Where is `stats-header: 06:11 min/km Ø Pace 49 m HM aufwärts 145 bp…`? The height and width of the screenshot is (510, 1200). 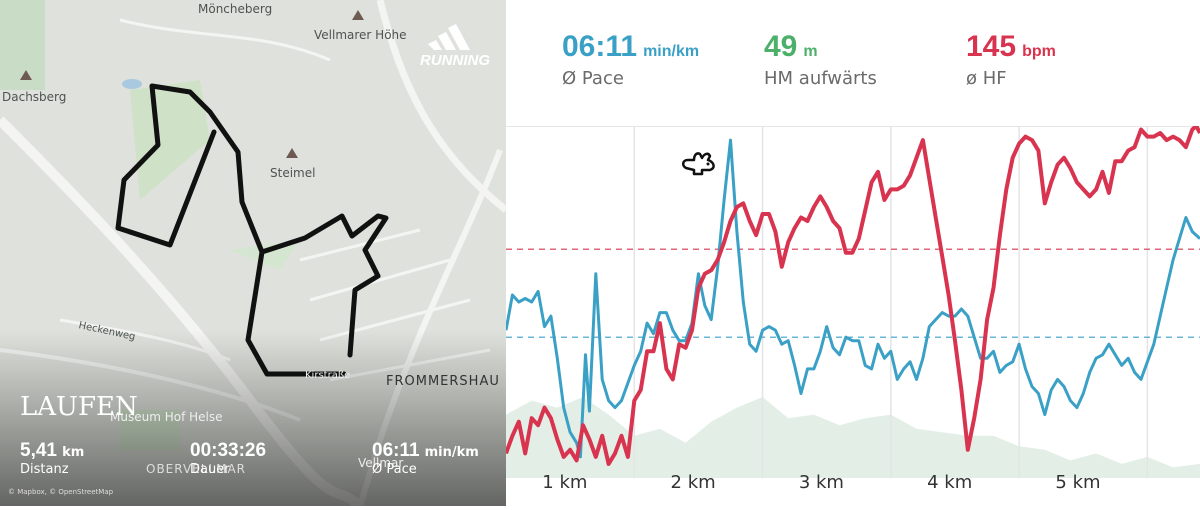
stats-header: 06:11 min/km Ø Pace 49 m HM aufwärts 145 bp… is located at coordinates (853, 63).